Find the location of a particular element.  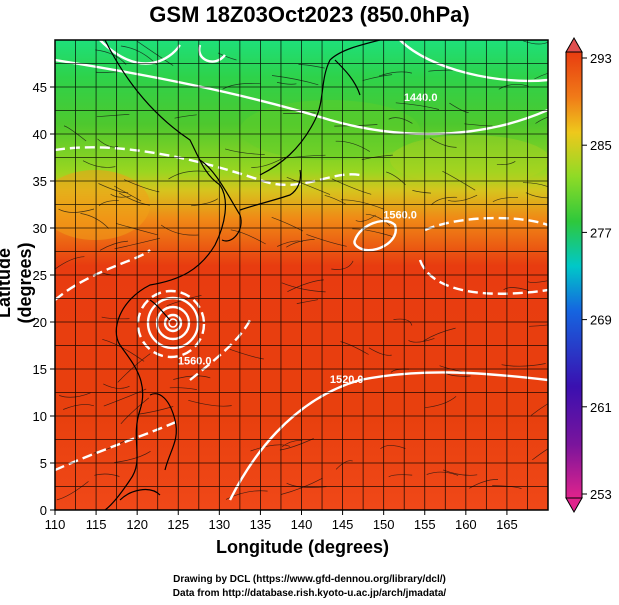

x-tick-label: 155 is located at coordinates (425, 524).